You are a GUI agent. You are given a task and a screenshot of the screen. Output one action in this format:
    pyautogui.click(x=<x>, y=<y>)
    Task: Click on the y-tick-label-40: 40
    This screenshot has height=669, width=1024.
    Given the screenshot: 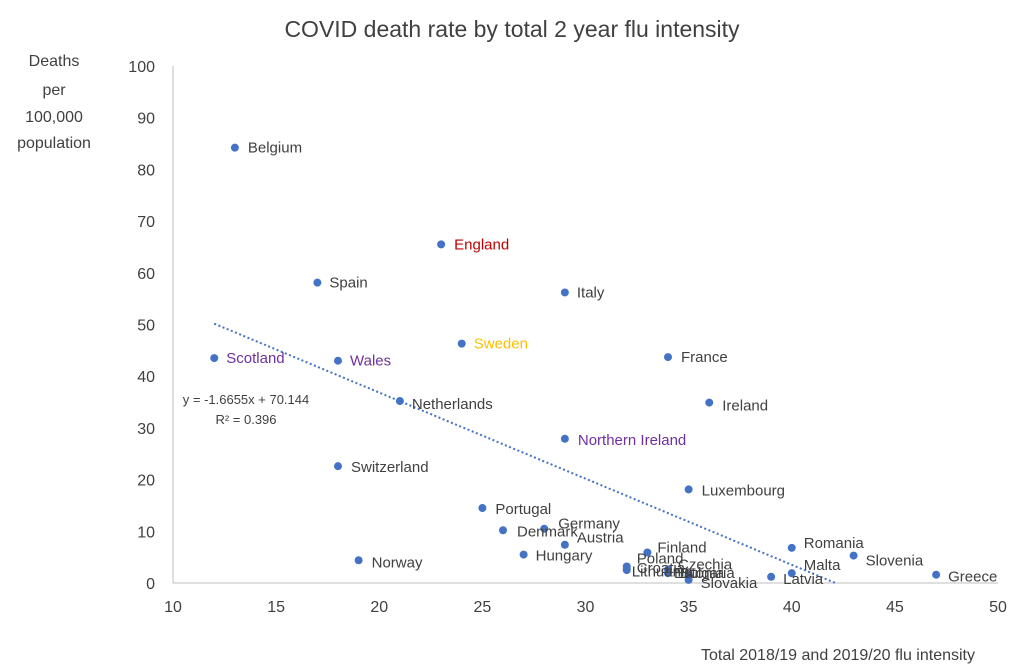 What is the action you would take?
    pyautogui.click(x=146, y=377)
    